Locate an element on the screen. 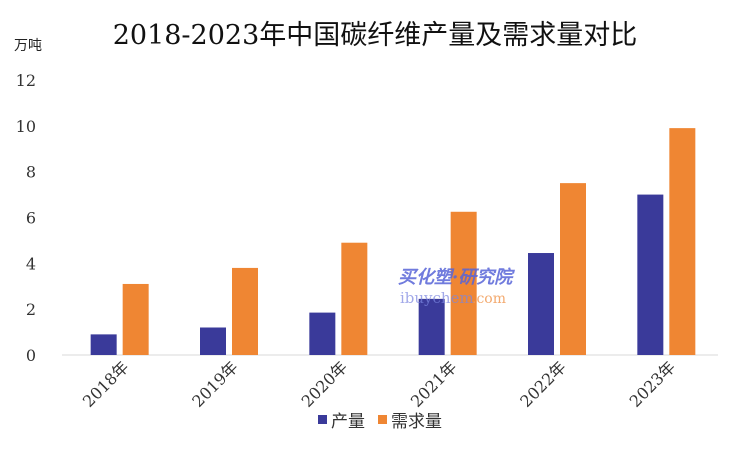 The width and height of the screenshot is (750, 449). y-tick-label: 12 is located at coordinates (26, 80).